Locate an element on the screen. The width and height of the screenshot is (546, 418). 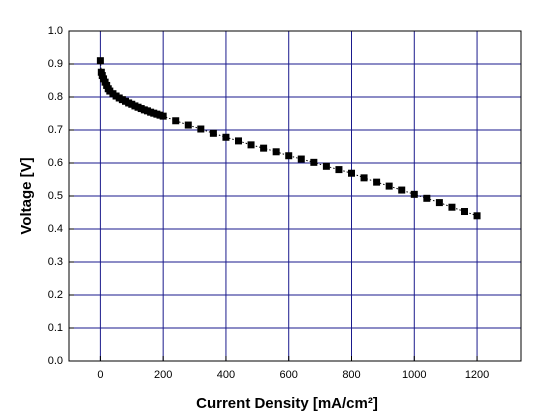
x-tick-label: 200 is located at coordinates (163, 375).